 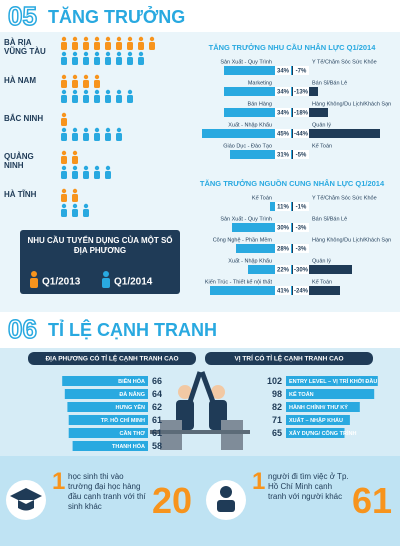 What do you see at coordinates (318, 407) in the screenshot?
I see `category-label: HÀNH CHÍNH/ THƯ KÝ` at bounding box center [318, 407].